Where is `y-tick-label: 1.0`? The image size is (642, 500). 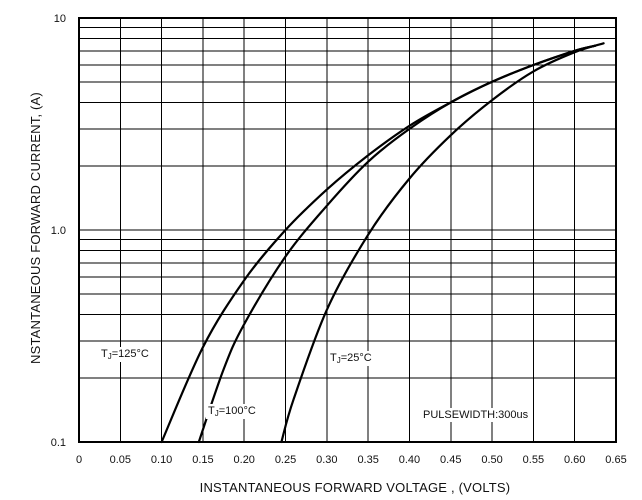 y-tick-label: 1.0 is located at coordinates (58, 231).